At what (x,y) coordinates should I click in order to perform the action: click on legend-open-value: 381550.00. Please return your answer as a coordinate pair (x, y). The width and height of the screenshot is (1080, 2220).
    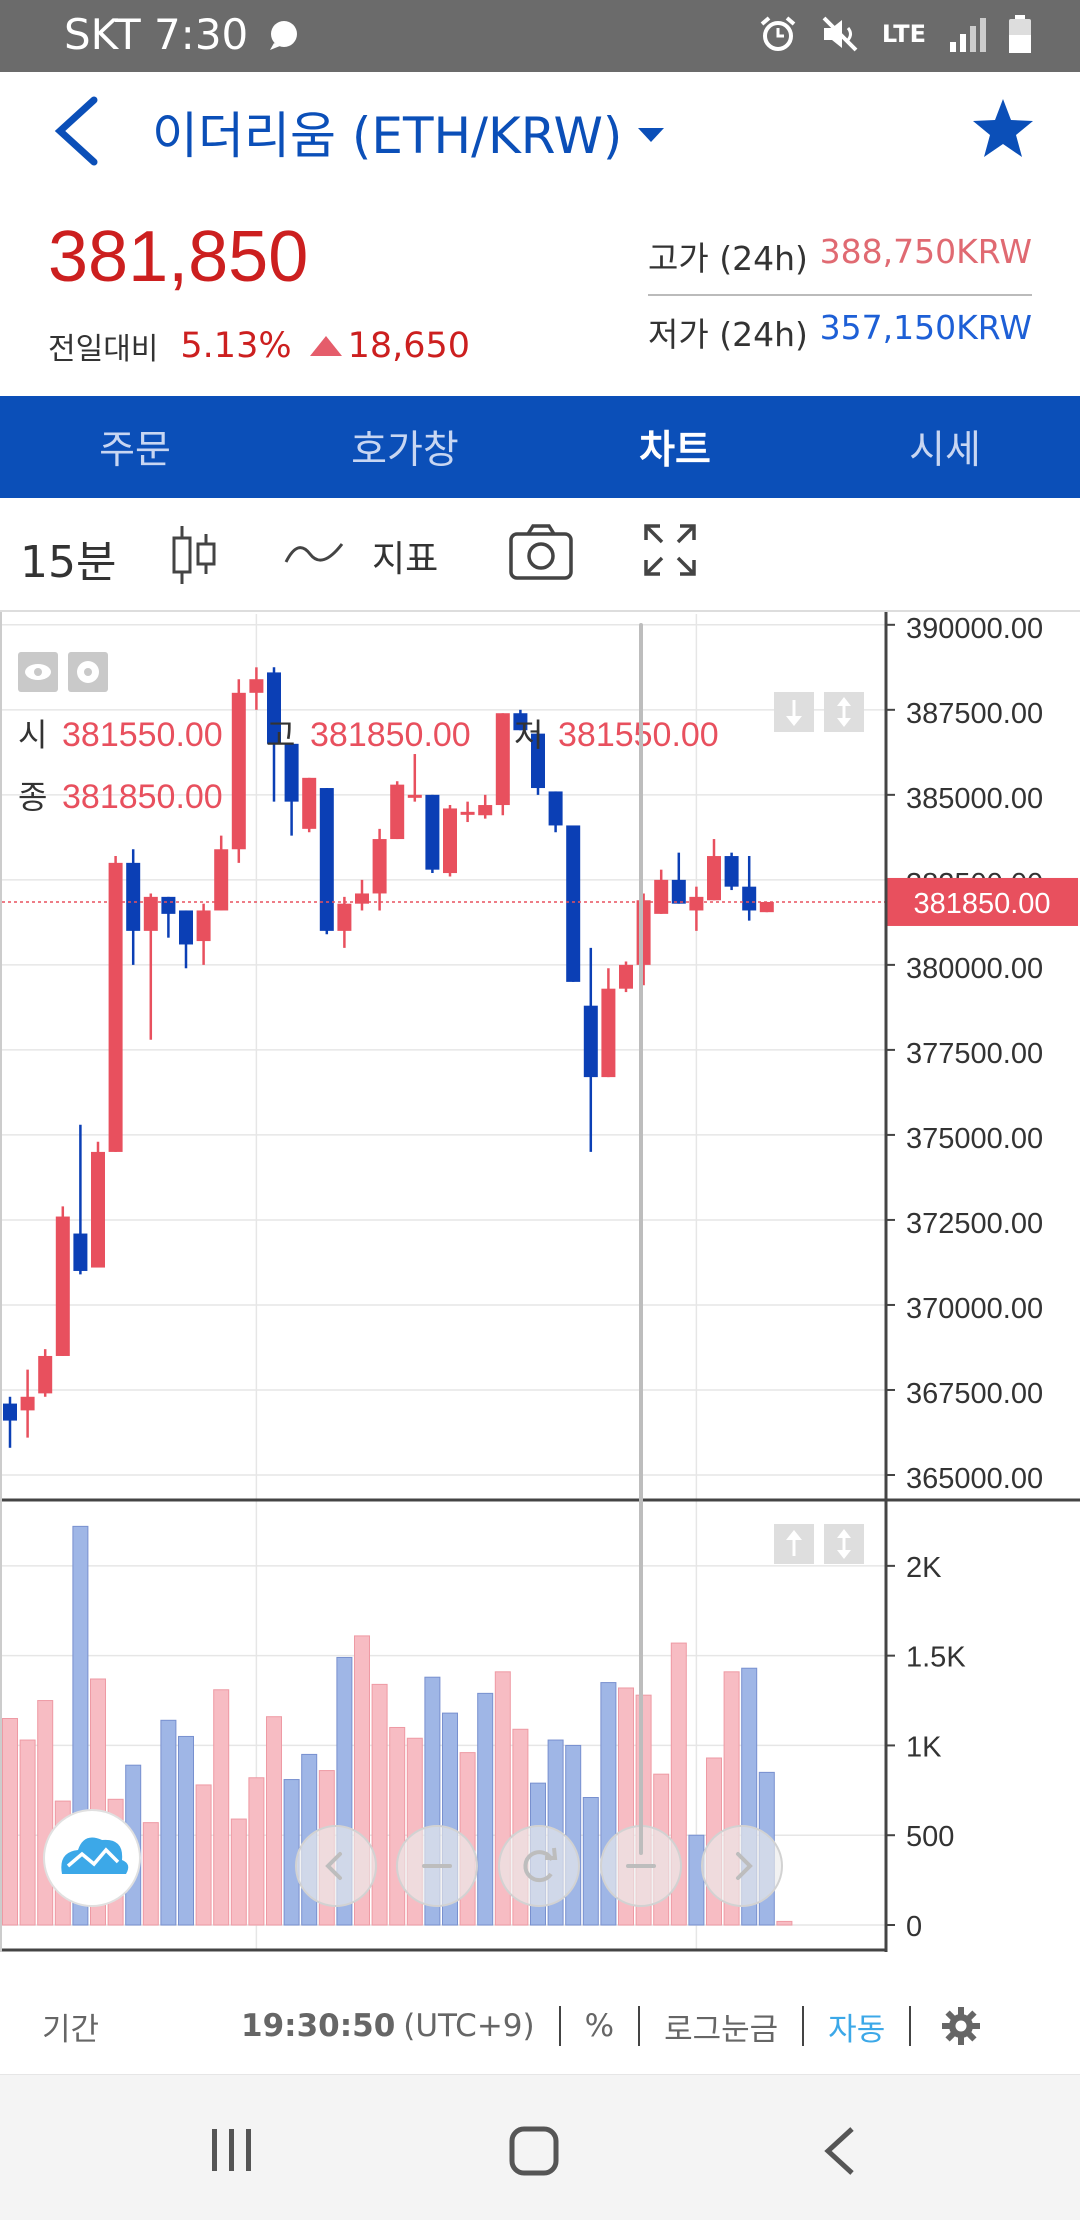
    Looking at the image, I should click on (142, 735).